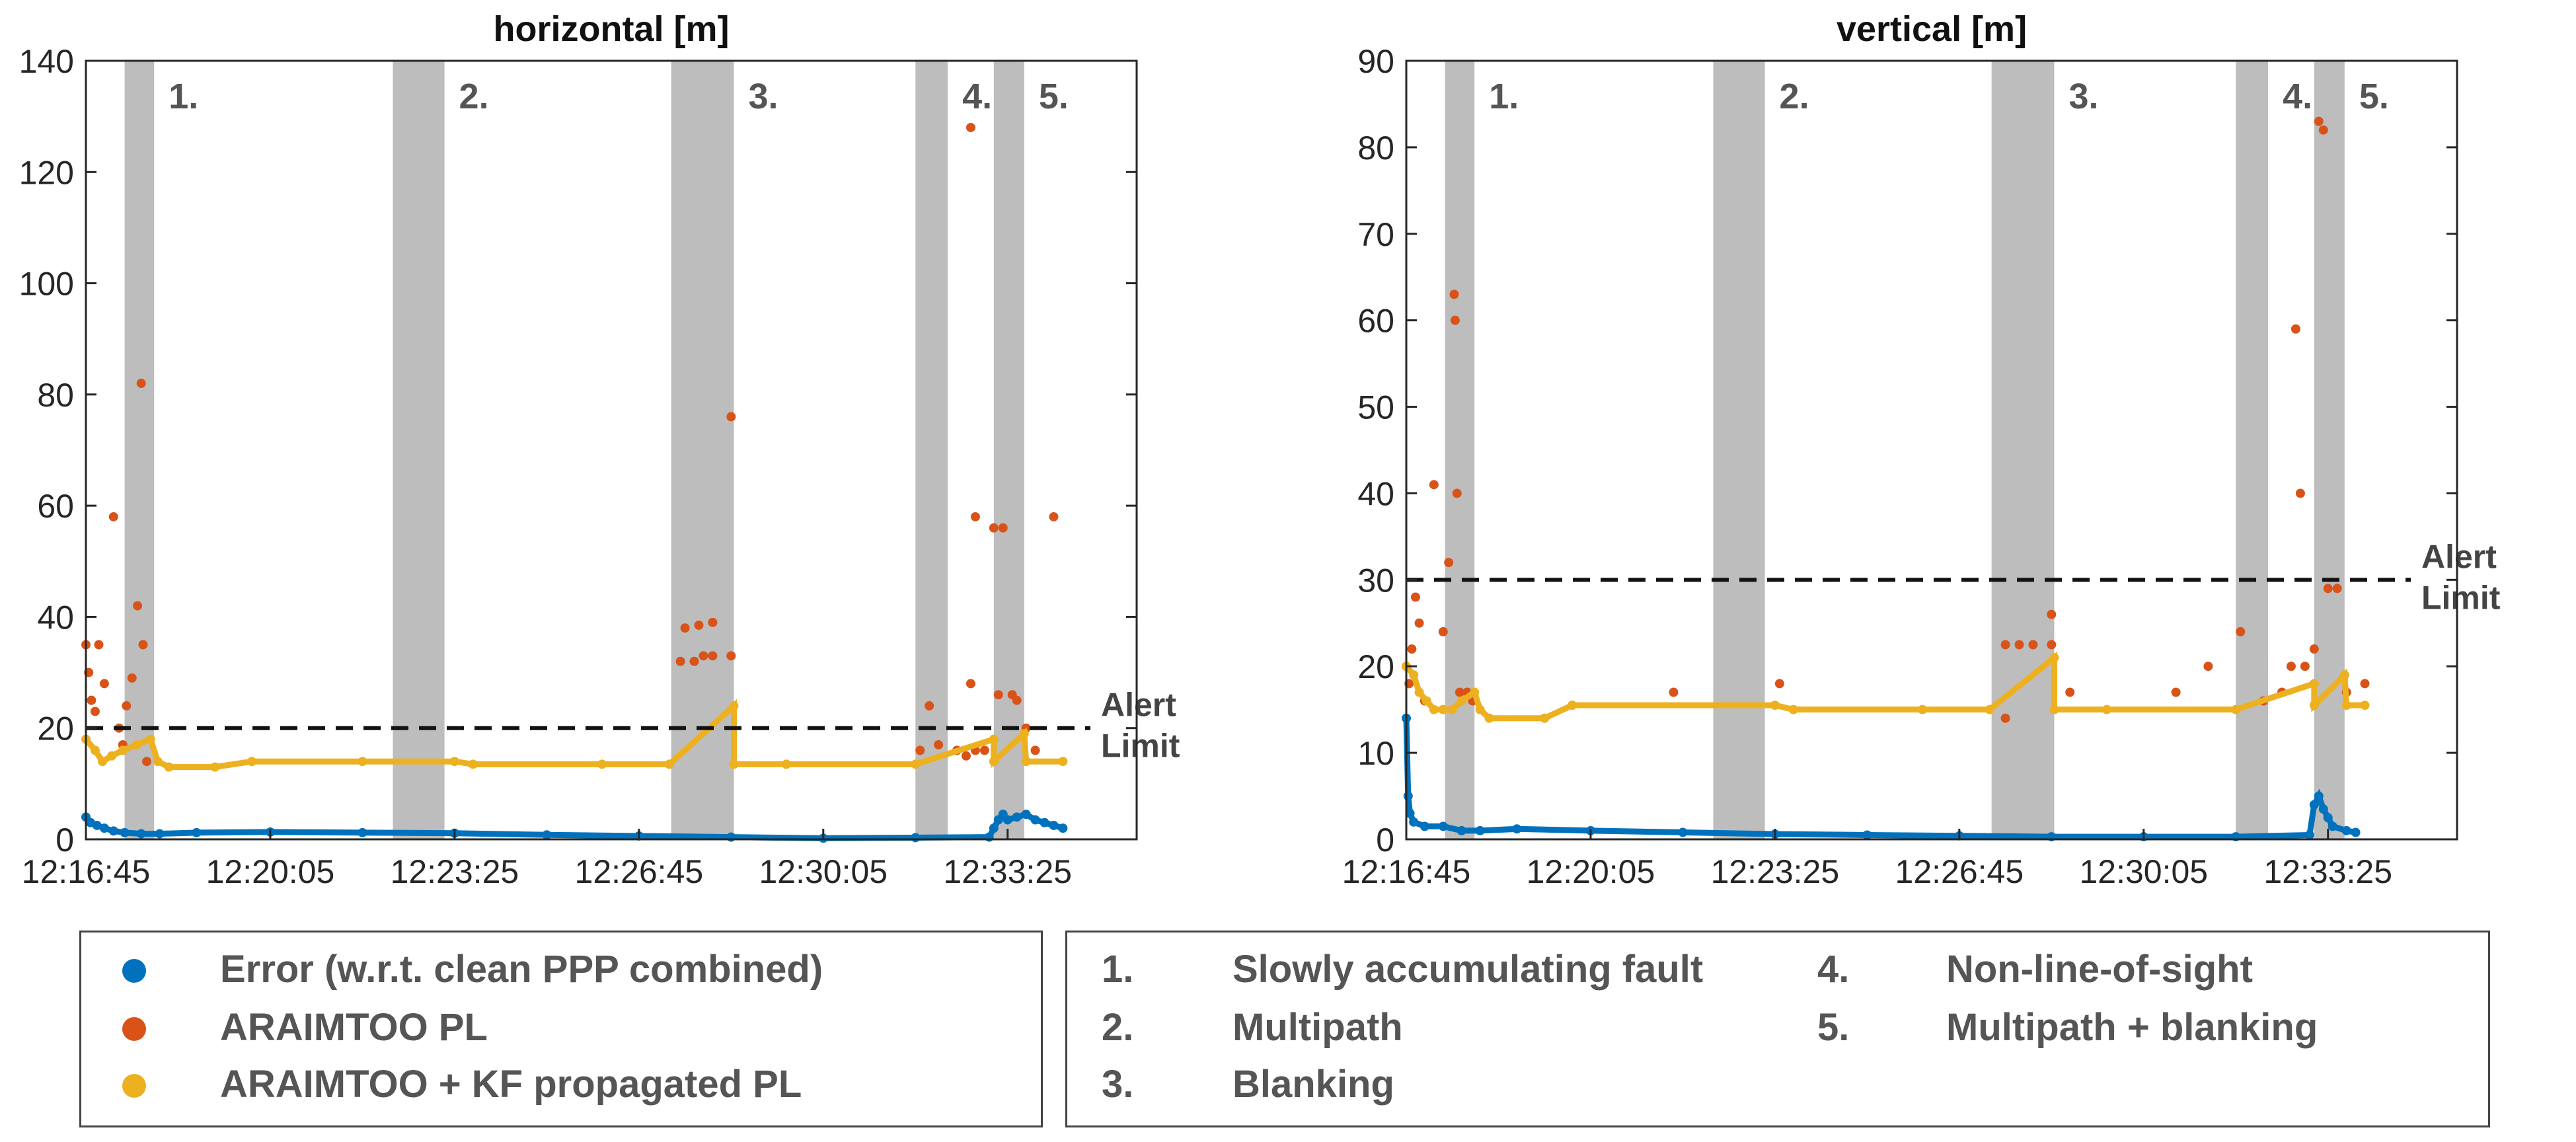  What do you see at coordinates (2144, 872) in the screenshot?
I see `x-tick-label: 12:30:05` at bounding box center [2144, 872].